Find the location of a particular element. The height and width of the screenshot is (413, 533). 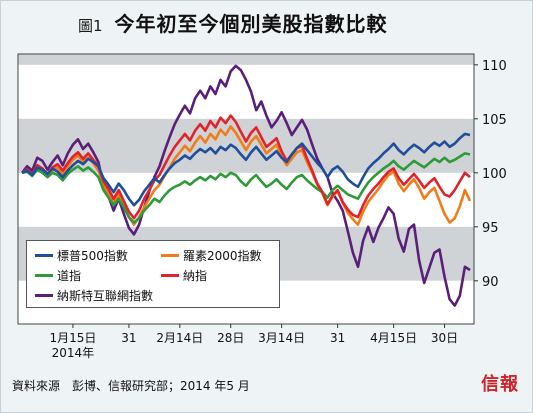

legend-swatch-sp500 is located at coordinates (44, 255).